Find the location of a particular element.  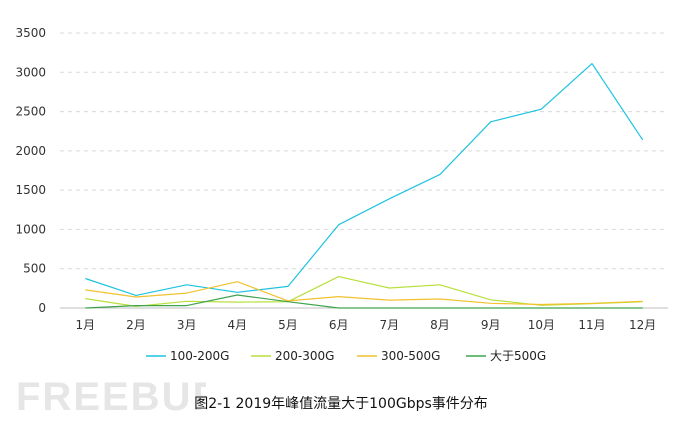

legend-label: 200-300G is located at coordinates (304, 356).